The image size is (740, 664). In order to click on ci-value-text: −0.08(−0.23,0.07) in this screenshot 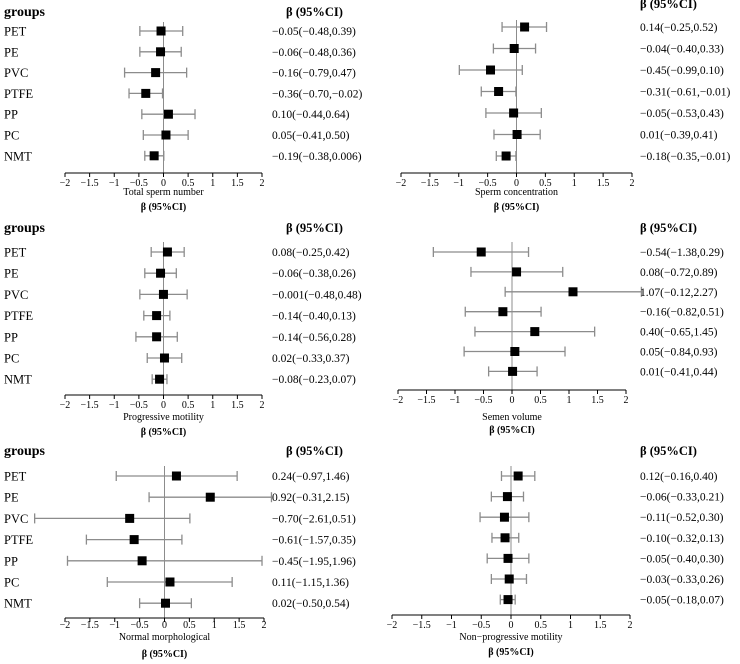, I will do `click(314, 380)`.